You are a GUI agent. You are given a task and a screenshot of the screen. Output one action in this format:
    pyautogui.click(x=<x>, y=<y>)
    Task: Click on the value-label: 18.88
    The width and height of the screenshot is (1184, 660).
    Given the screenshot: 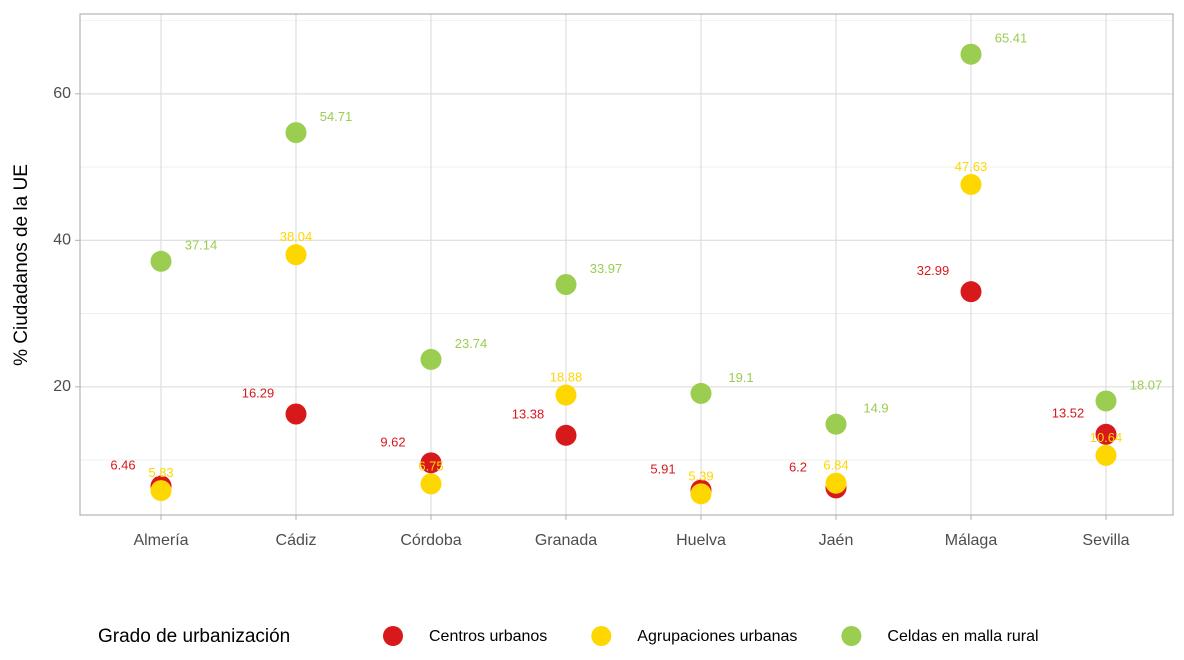 What is the action you would take?
    pyautogui.click(x=566, y=376)
    